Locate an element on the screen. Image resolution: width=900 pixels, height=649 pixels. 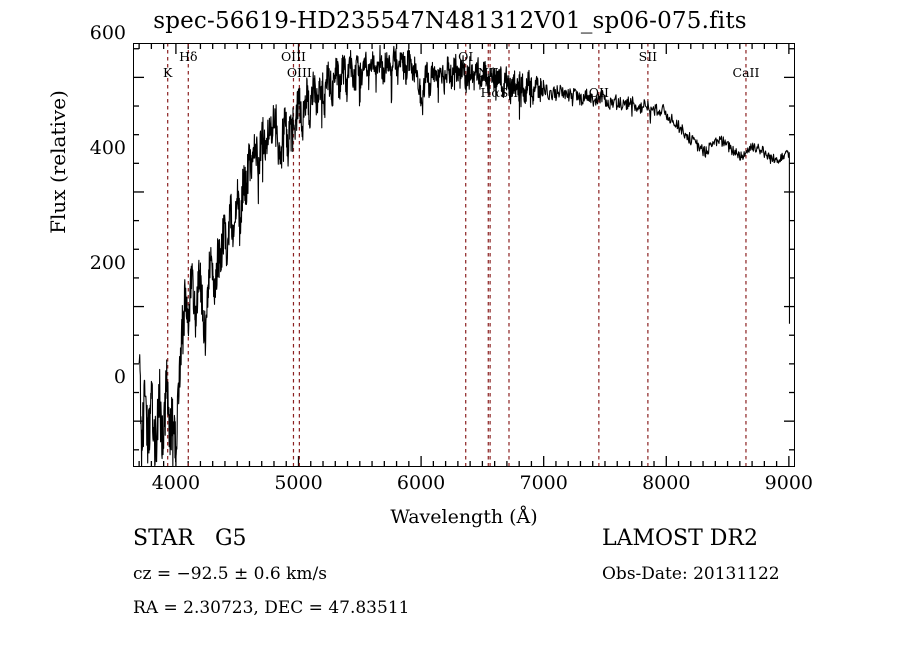
x-tick-labels: 4000 5000 6000 7000 8000 9000 is located at coordinates (473, 487).